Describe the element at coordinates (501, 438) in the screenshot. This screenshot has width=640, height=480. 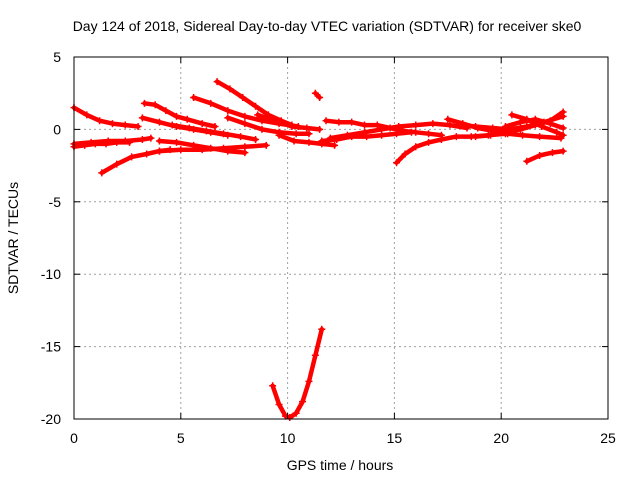
I see `x-tick-label: 20` at that location.